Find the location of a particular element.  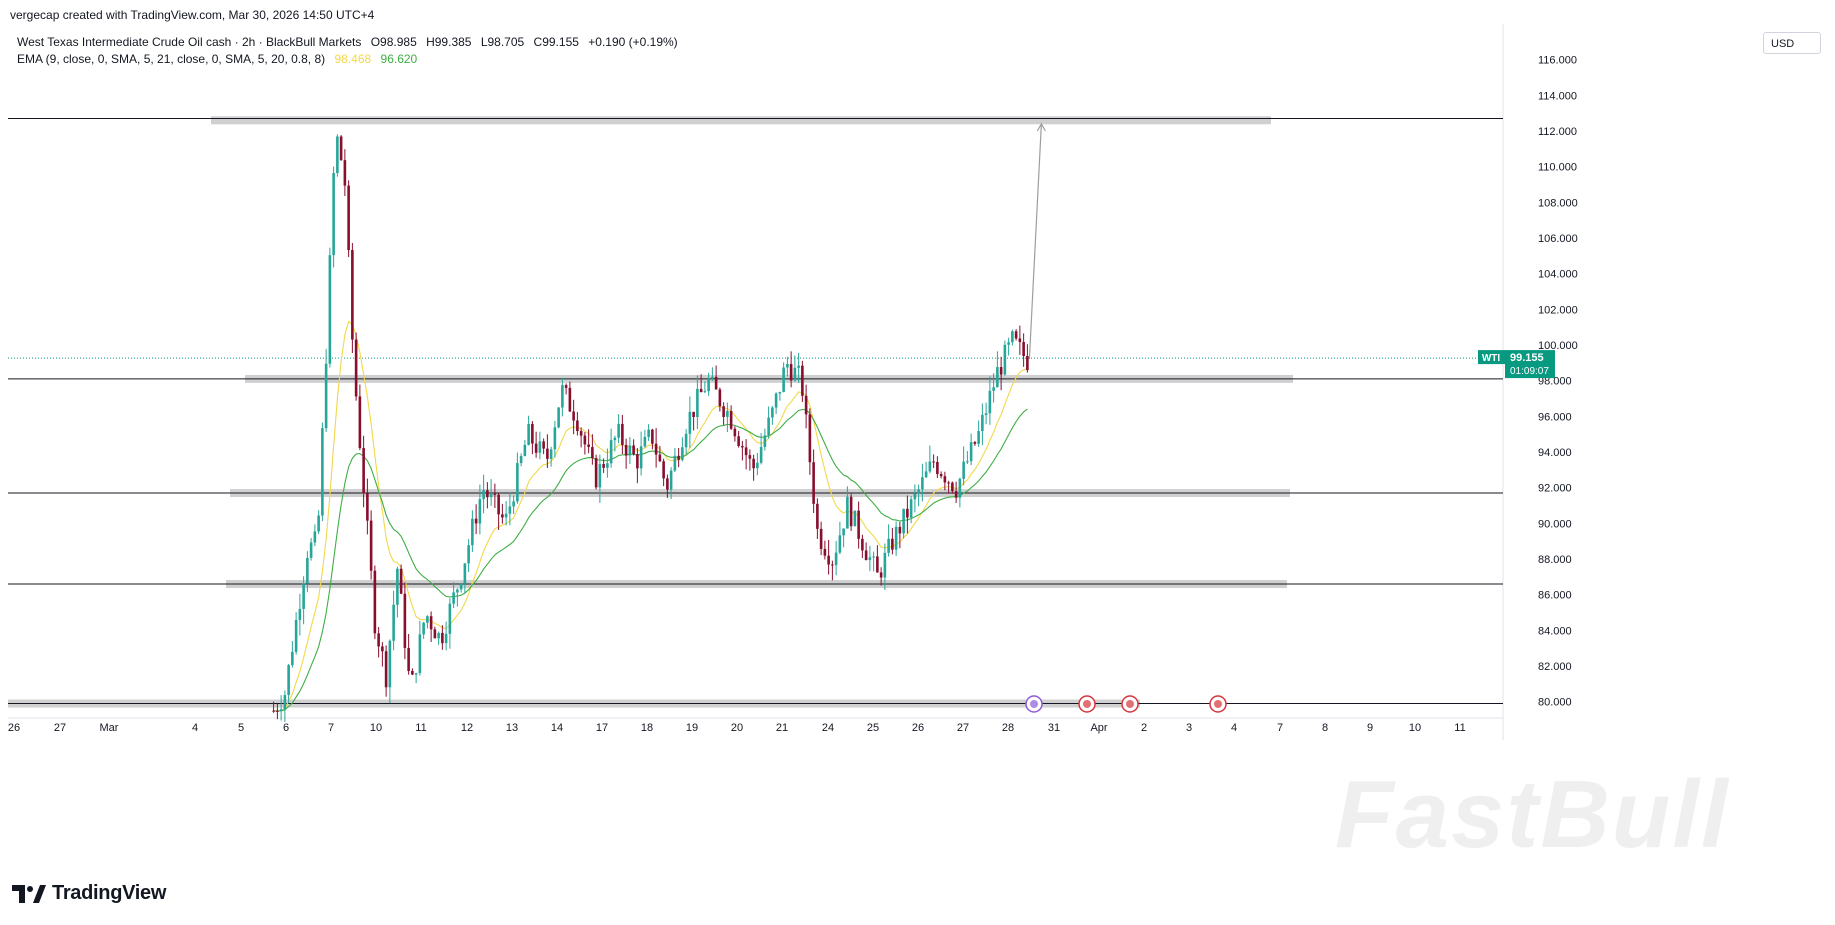

price-tag-countdown: 01:09:07 is located at coordinates (1529, 371).